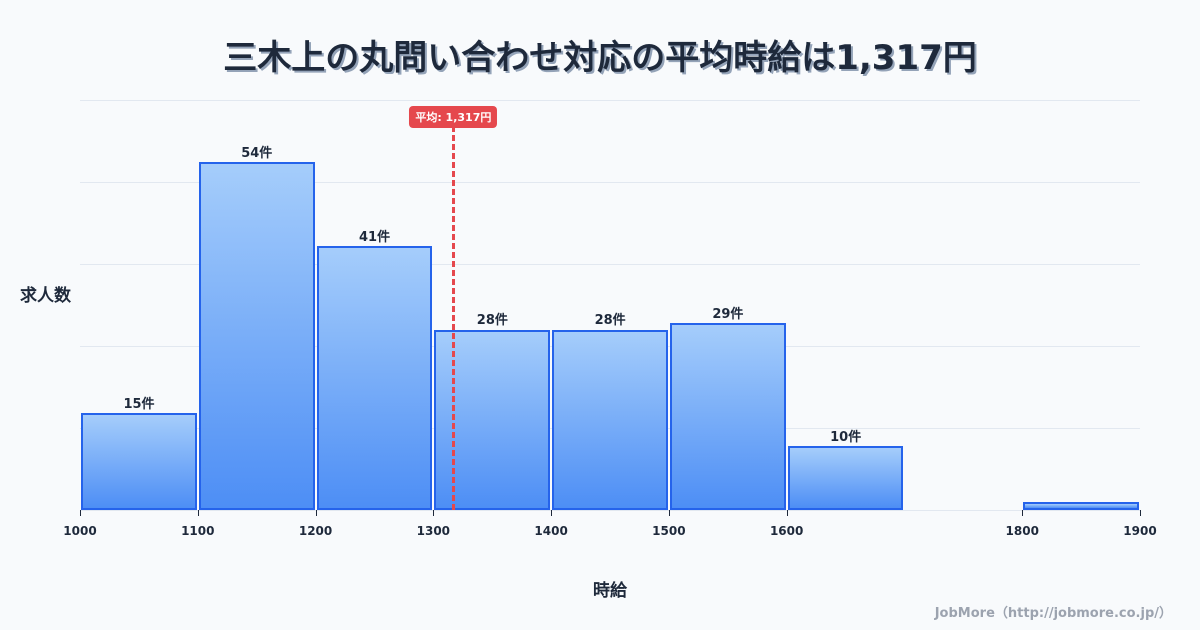 This screenshot has height=630, width=1200. What do you see at coordinates (551, 531) in the screenshot?
I see `x-tick-label: 1400` at bounding box center [551, 531].